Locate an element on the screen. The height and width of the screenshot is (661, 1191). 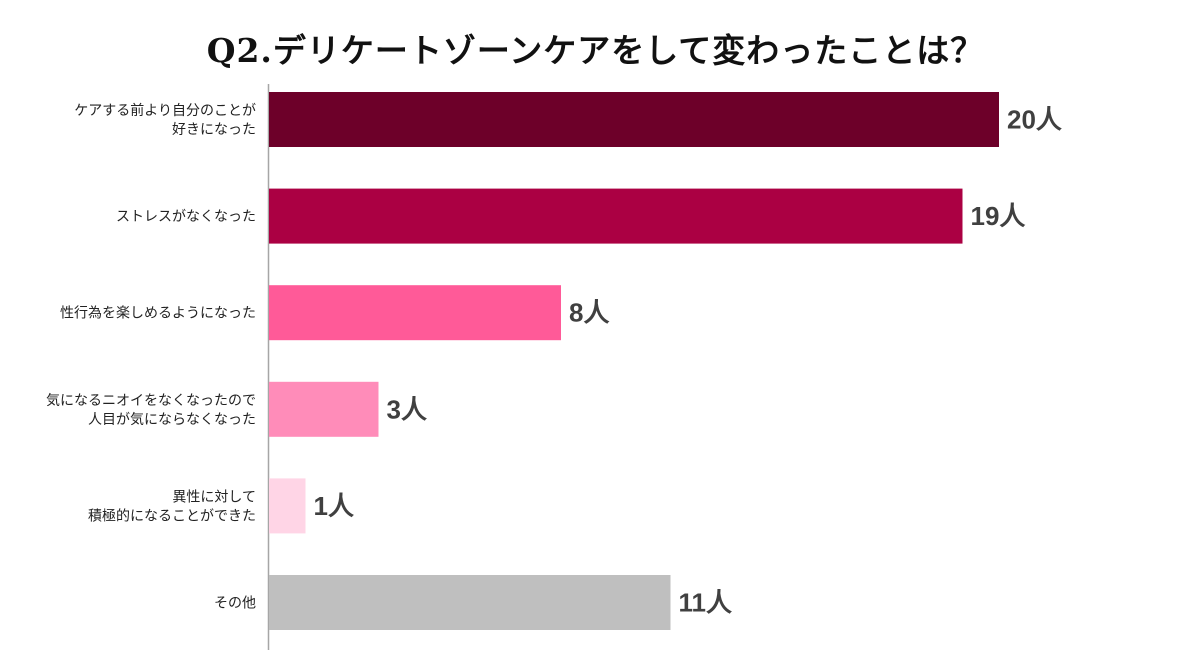
category-label-3: 気になるニオイをなくなったので人目が気にならなくなった is located at coordinates (151, 410).